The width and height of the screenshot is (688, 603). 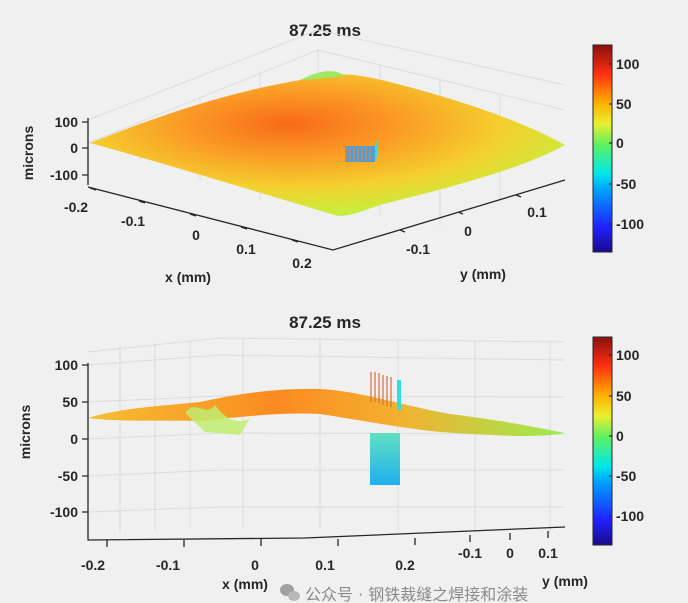 What do you see at coordinates (69, 148) in the screenshot?
I see `z-ticks: 100 0 -100` at bounding box center [69, 148].